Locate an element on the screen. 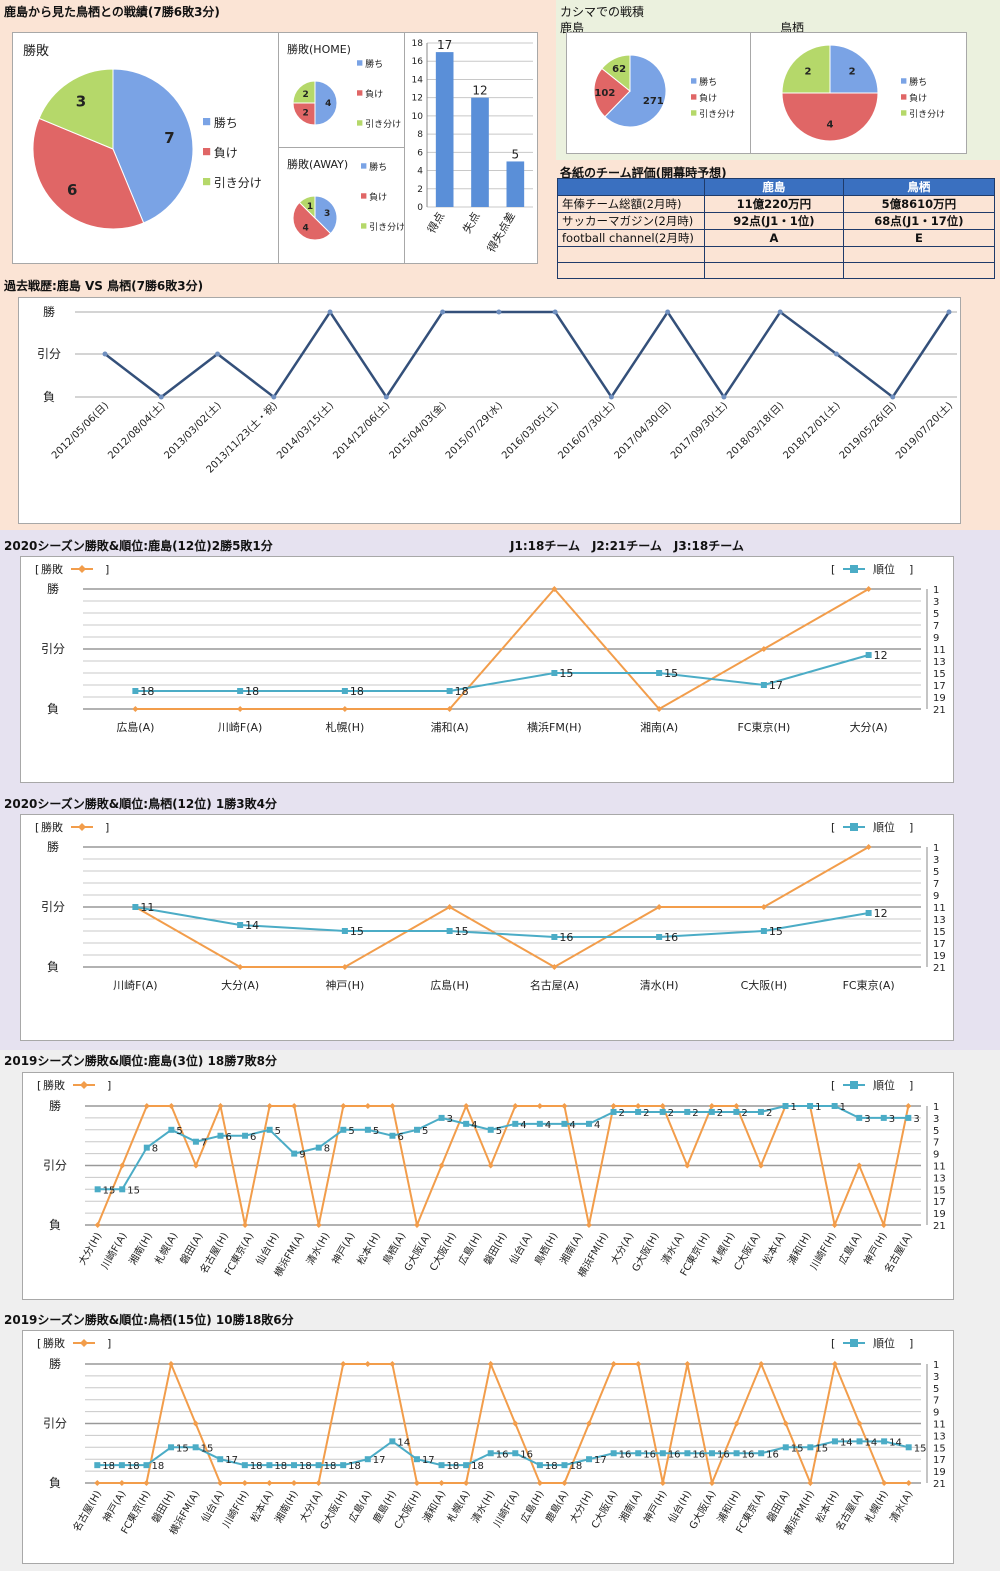  x-tick-label: 得失点差 is located at coordinates (501, 232).